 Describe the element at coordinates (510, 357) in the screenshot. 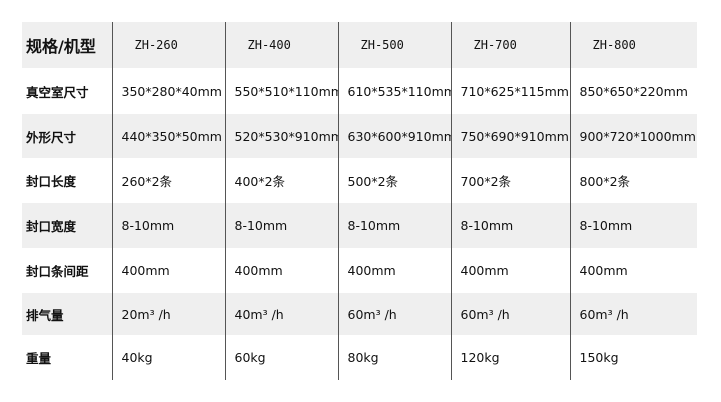

I see `cell: 120kg` at that location.